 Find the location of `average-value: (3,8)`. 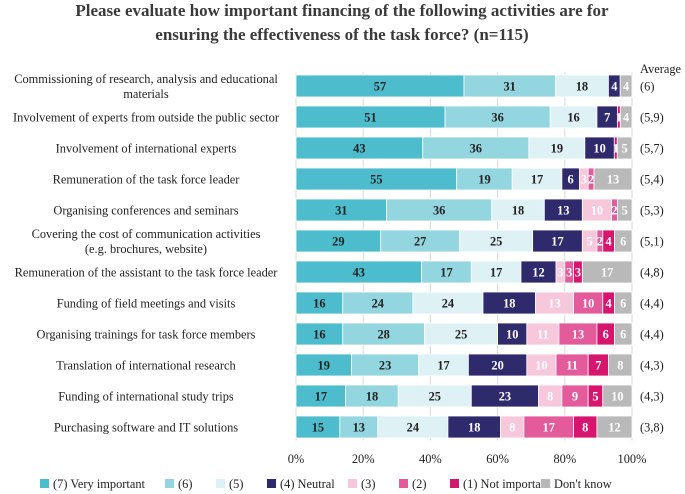

average-value: (3,8) is located at coordinates (652, 428).